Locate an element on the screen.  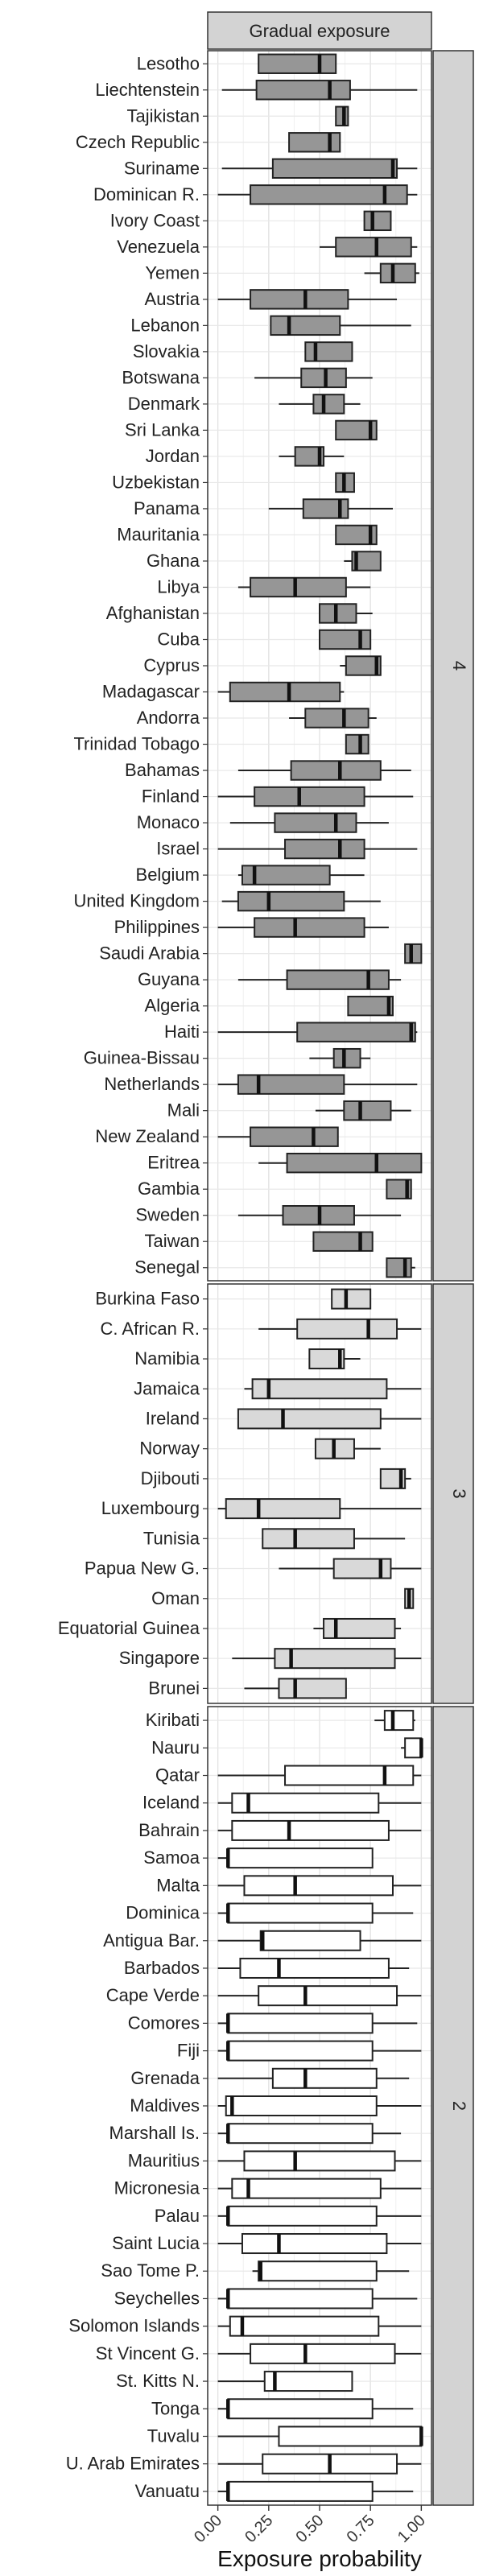
country-label: Oman is located at coordinates (175, 1598).